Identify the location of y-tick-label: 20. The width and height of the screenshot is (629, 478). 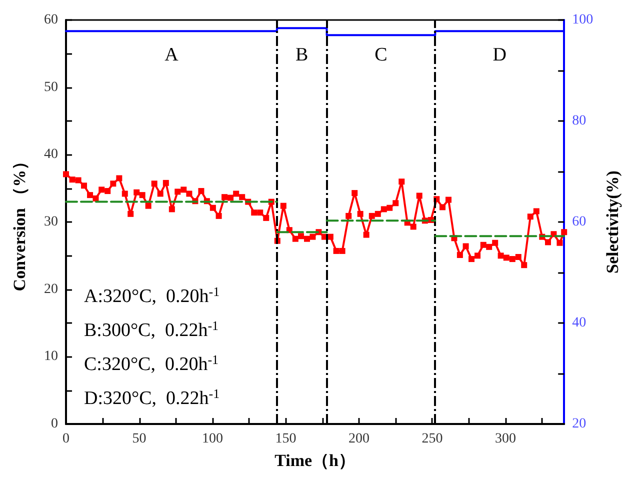
(51, 289).